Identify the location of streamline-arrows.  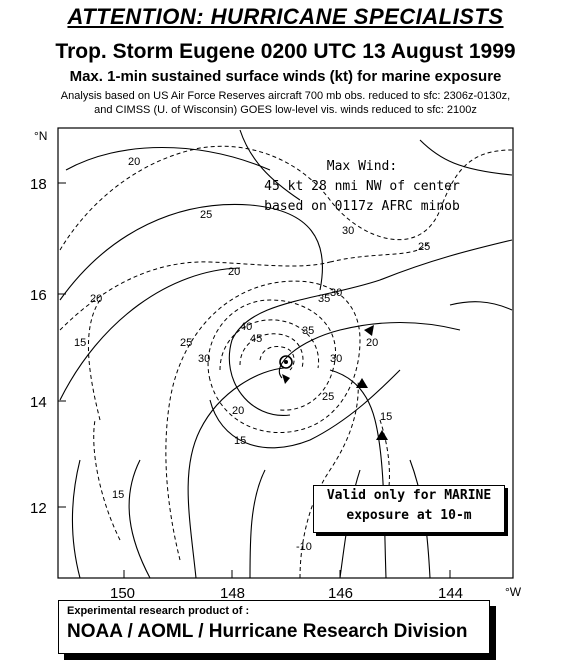
(335, 382).